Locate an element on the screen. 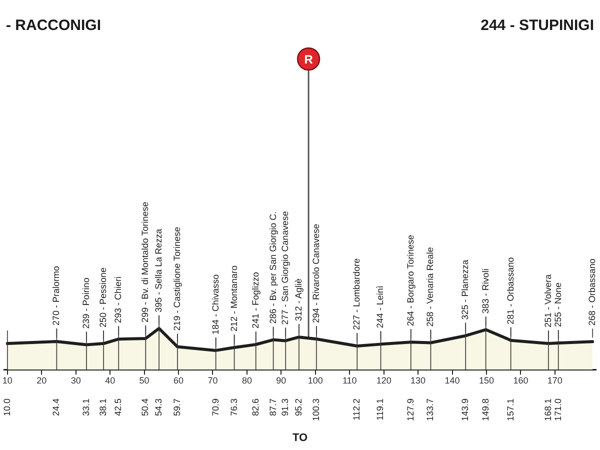 This screenshot has height=450, width=600. x2-tick-label: 80 is located at coordinates (247, 381).